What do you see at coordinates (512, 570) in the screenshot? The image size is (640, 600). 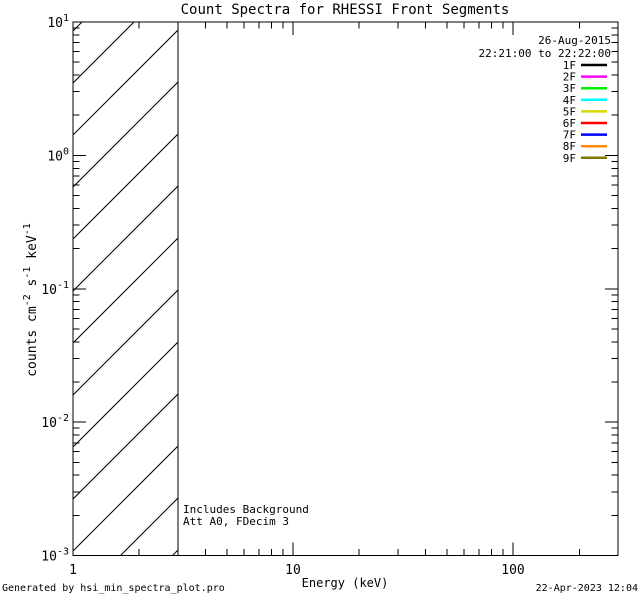 I see `x-tick-label: 100` at bounding box center [512, 570].